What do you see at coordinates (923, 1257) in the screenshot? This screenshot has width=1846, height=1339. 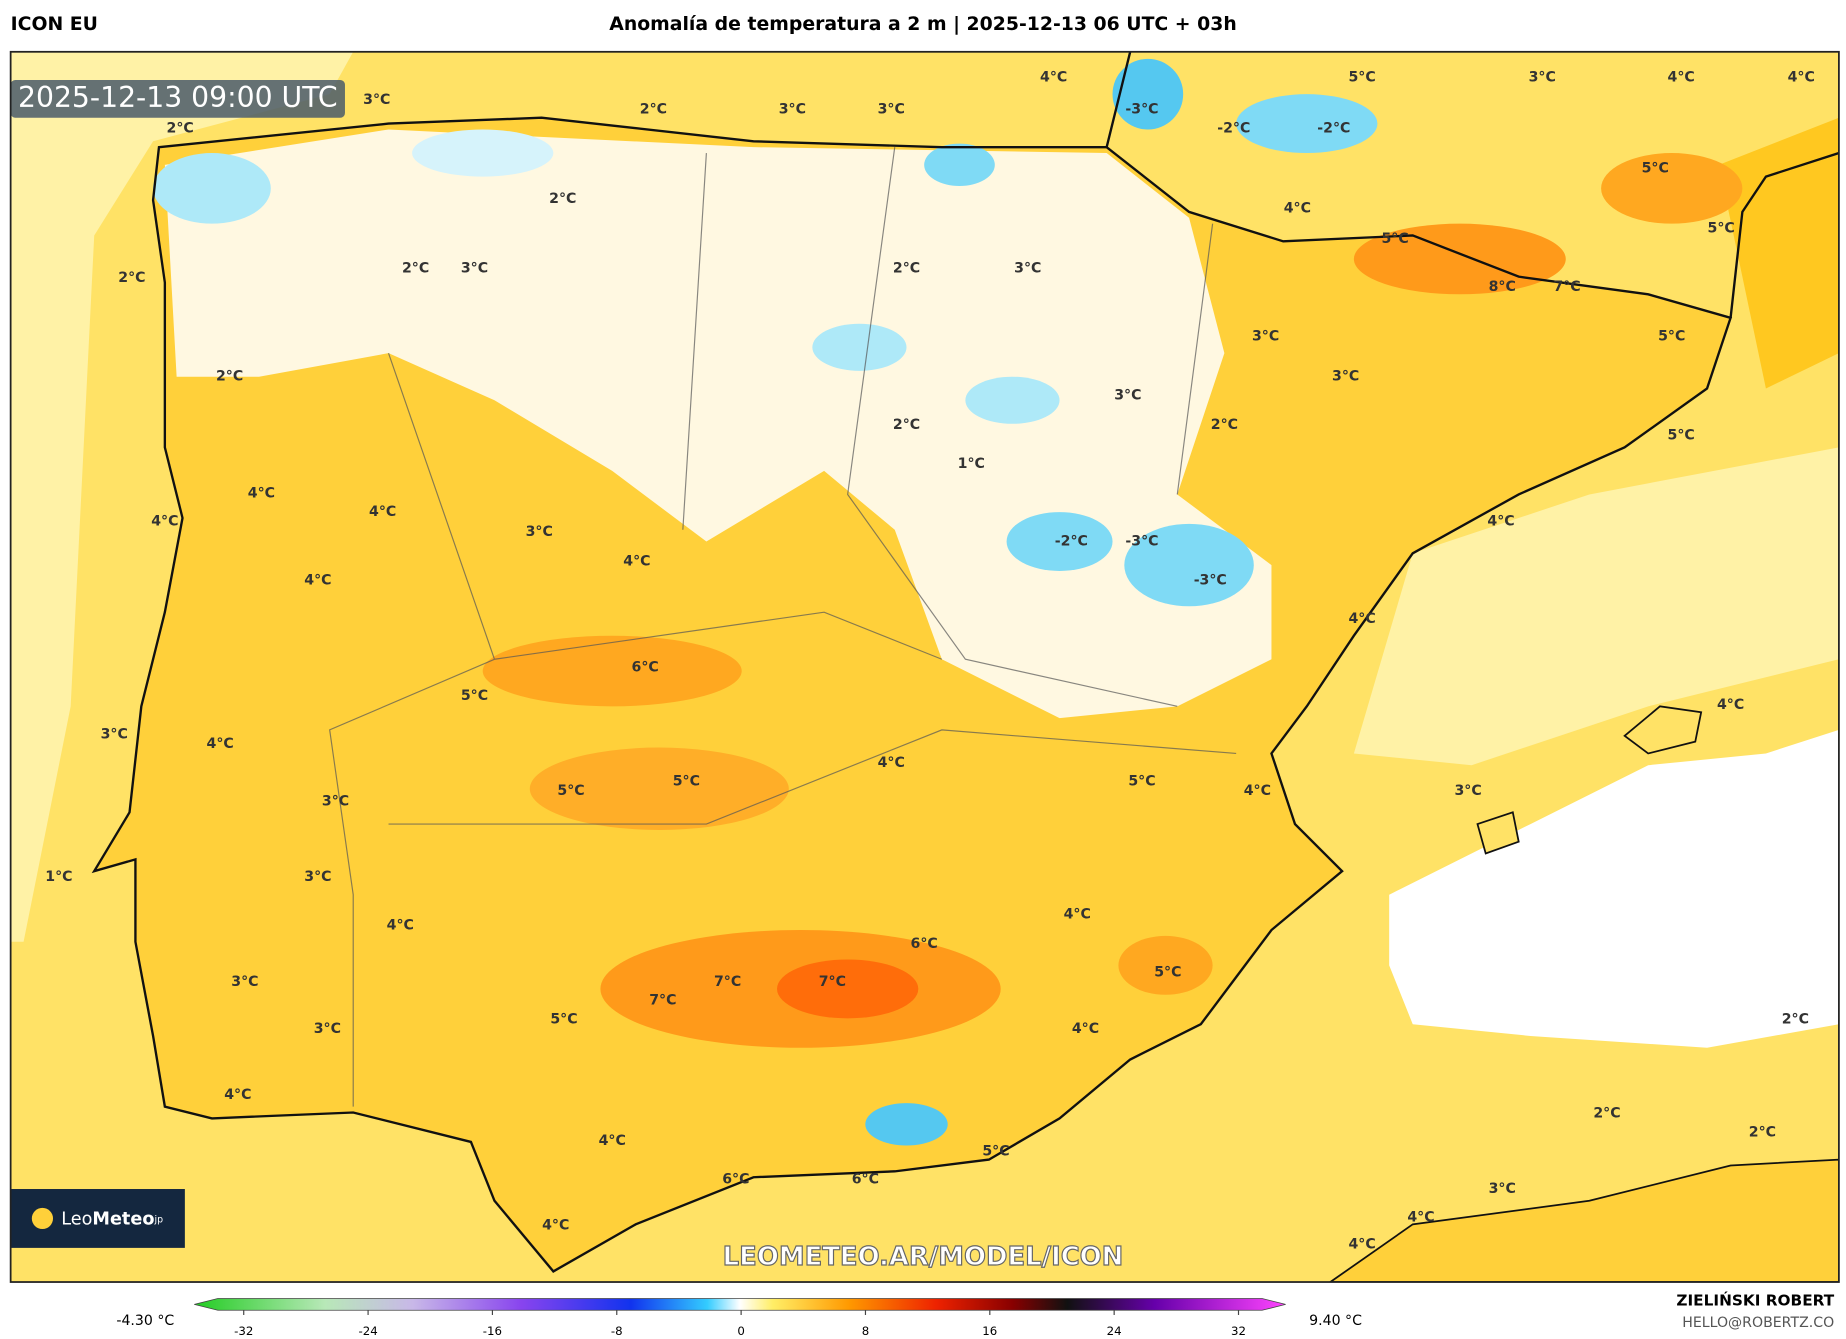 I see `watermark: LEOMETEO.AR/MODEL/ICON` at bounding box center [923, 1257].